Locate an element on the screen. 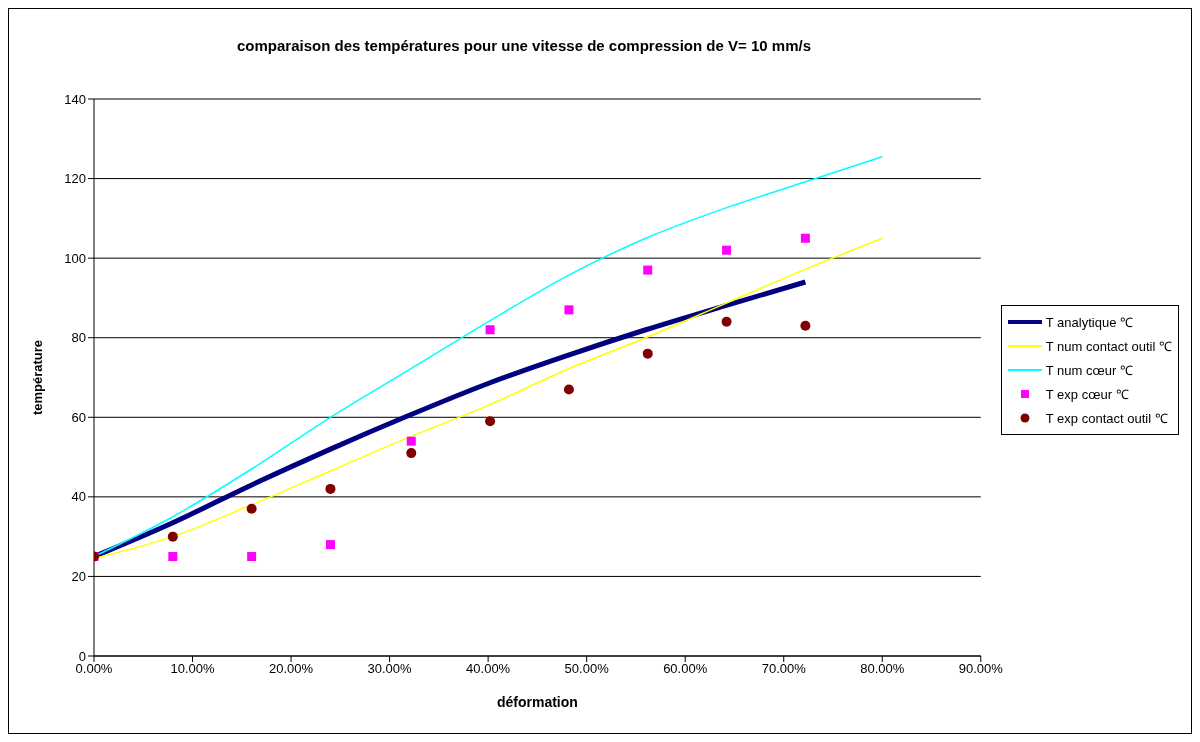 The image size is (1200, 742). y-tick-label: 20 is located at coordinates (78, 577).